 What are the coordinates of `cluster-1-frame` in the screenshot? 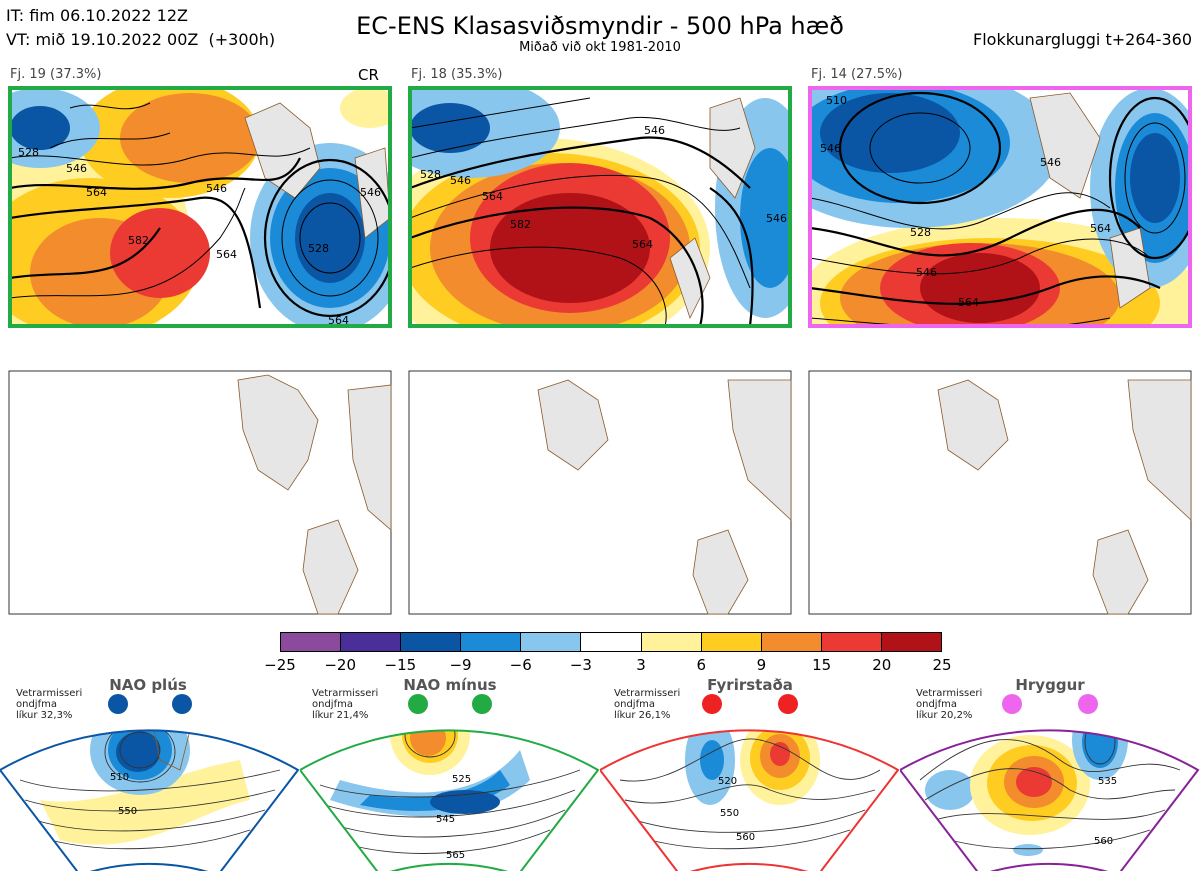 It's located at (200, 207).